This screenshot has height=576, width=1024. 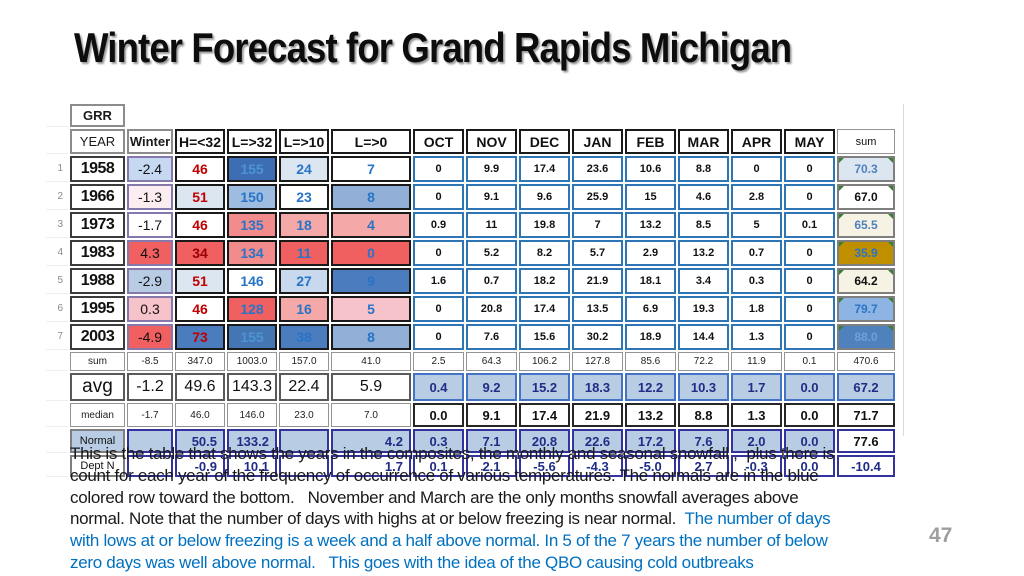 What do you see at coordinates (866, 169) in the screenshot?
I see `data-cell: 70.3` at bounding box center [866, 169].